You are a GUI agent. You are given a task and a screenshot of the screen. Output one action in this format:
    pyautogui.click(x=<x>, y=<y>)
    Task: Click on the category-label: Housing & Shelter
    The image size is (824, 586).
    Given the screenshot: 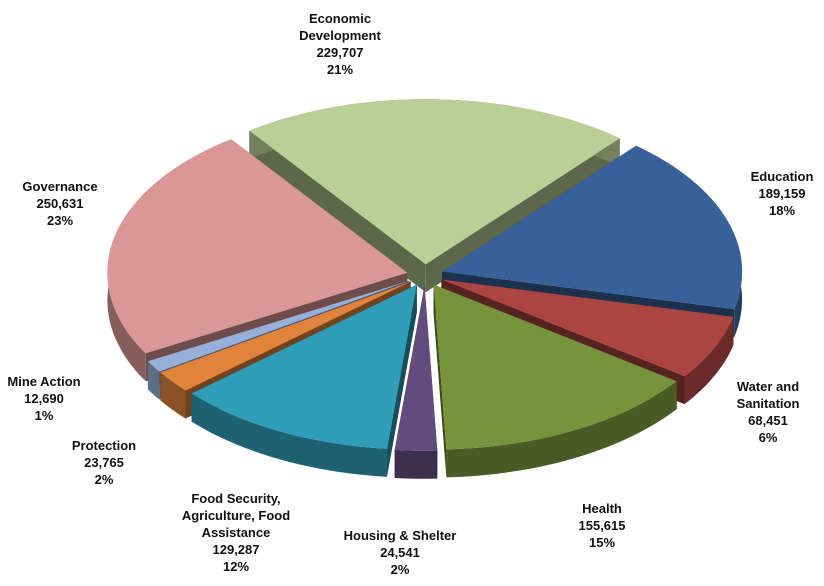 What is the action you would take?
    pyautogui.click(x=400, y=535)
    